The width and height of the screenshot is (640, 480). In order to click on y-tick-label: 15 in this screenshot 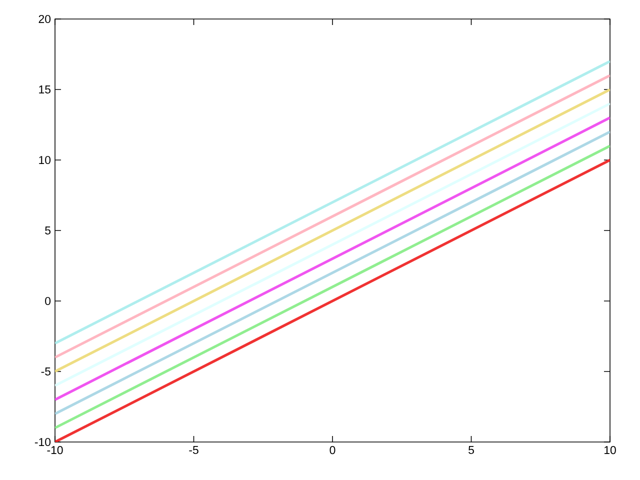, I will do `click(44, 90)`.